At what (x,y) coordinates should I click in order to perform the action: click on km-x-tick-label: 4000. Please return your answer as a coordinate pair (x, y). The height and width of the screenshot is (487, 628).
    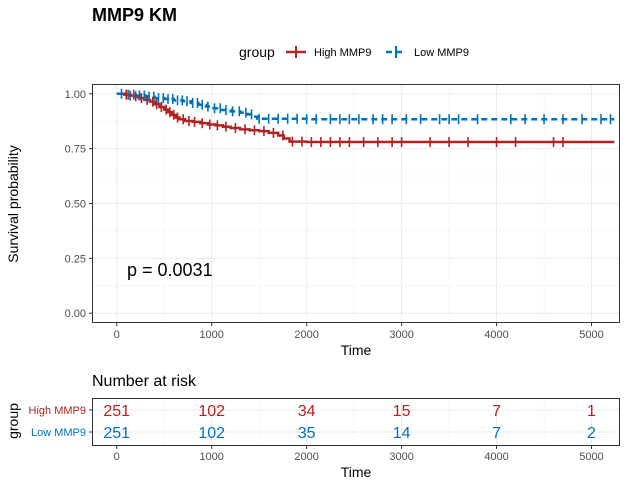
    Looking at the image, I should click on (496, 335).